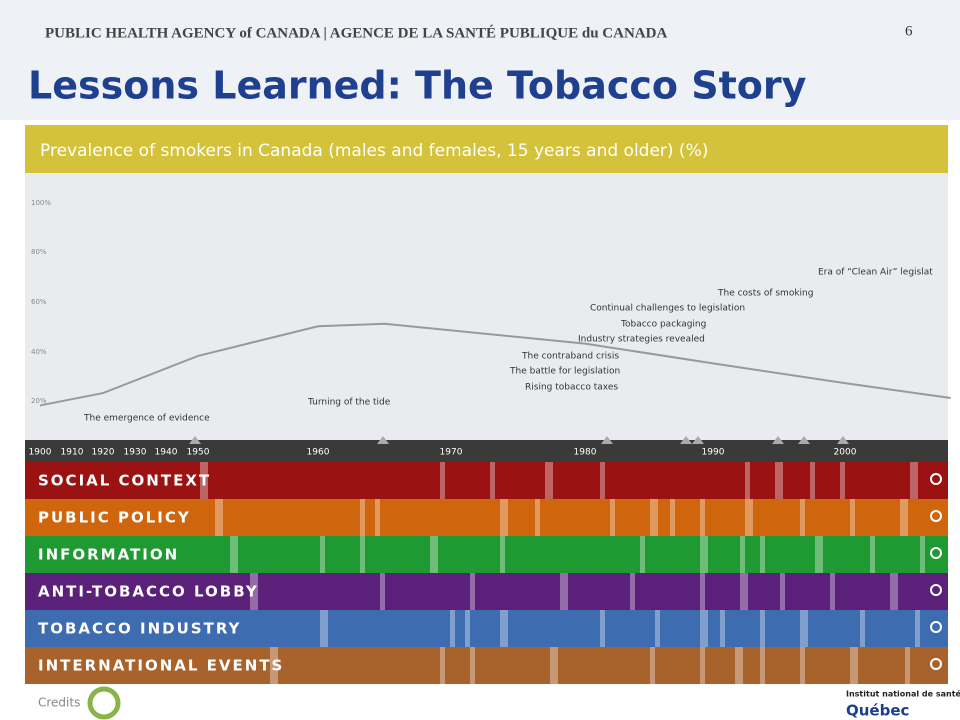 This screenshot has height=720, width=960. I want to click on graphic-title-bar, so click(486, 149).